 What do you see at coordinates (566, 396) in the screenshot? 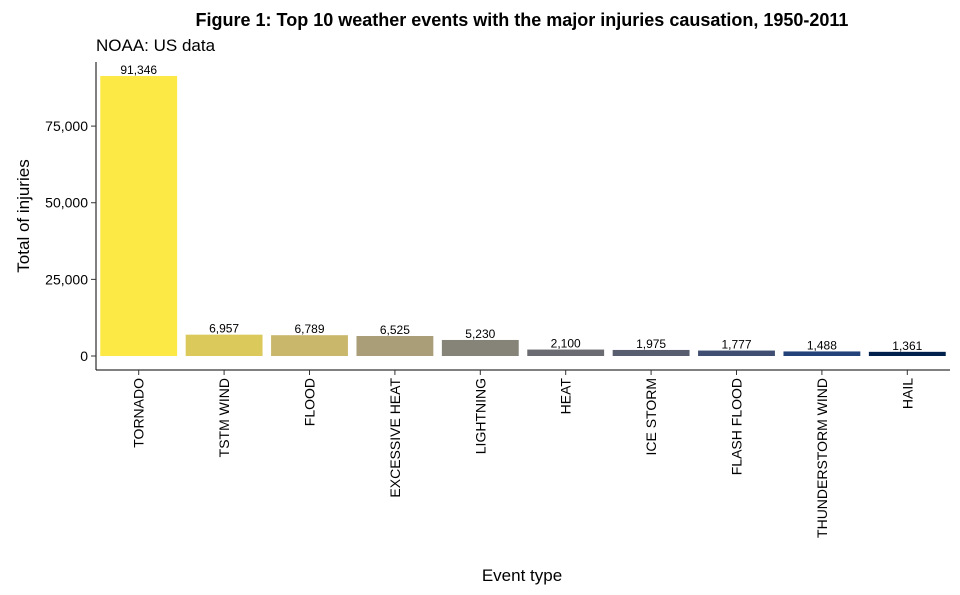
I see `x-tick-label-heat: HEAT` at bounding box center [566, 396].